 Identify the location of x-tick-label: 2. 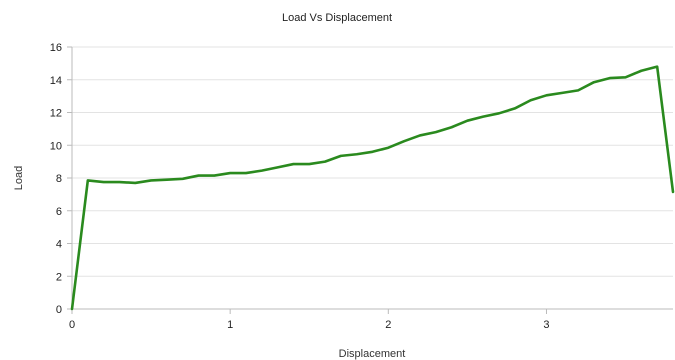
(388, 325).